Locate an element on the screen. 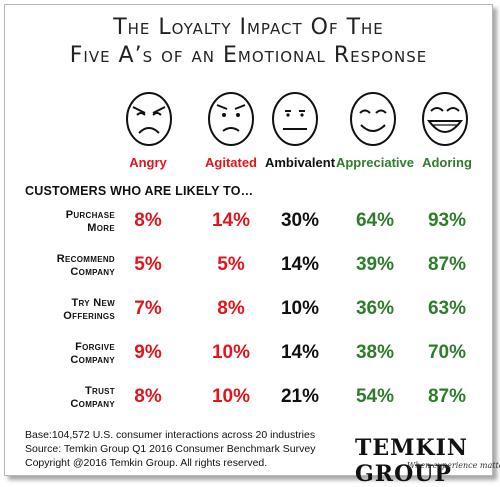 The height and width of the screenshot is (487, 500). chart-title-line2: Five A’s of an Emotional Response is located at coordinates (248, 55).